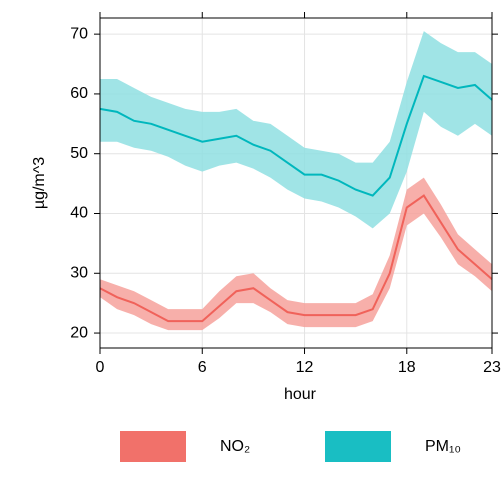  What do you see at coordinates (79, 213) in the screenshot?
I see `y-tick-label: 40` at bounding box center [79, 213].